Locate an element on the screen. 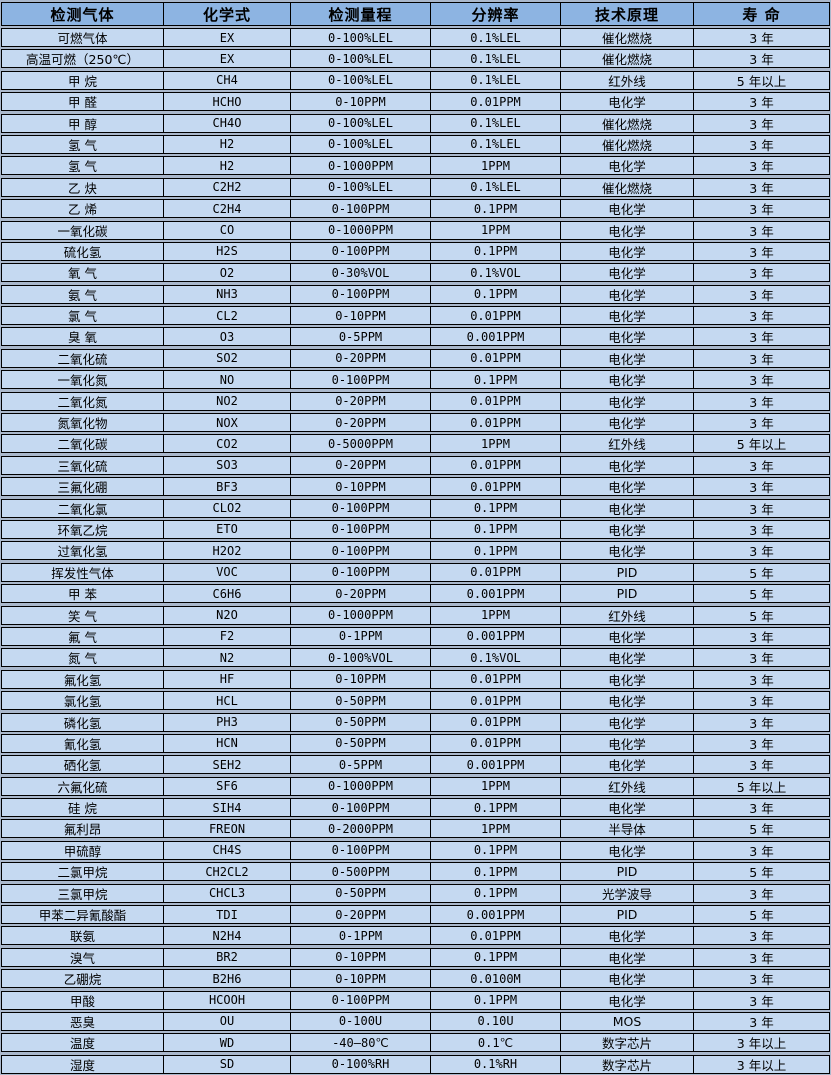  range-cell: 0-20PPM is located at coordinates (360, 465).